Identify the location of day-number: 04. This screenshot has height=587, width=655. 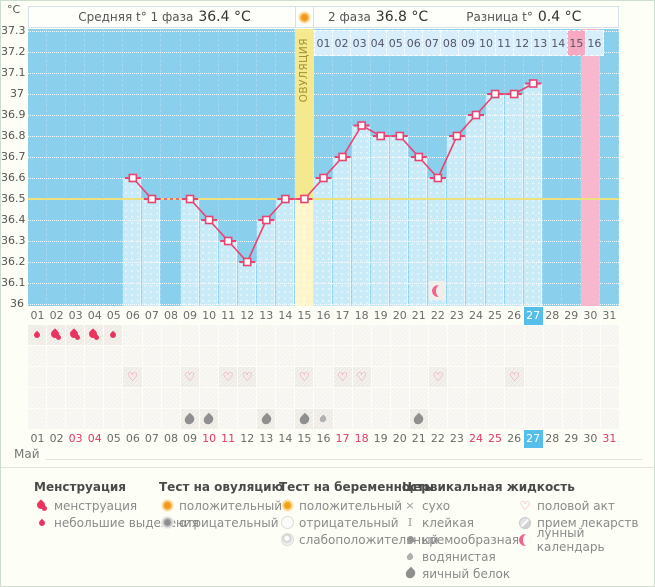
(94, 315).